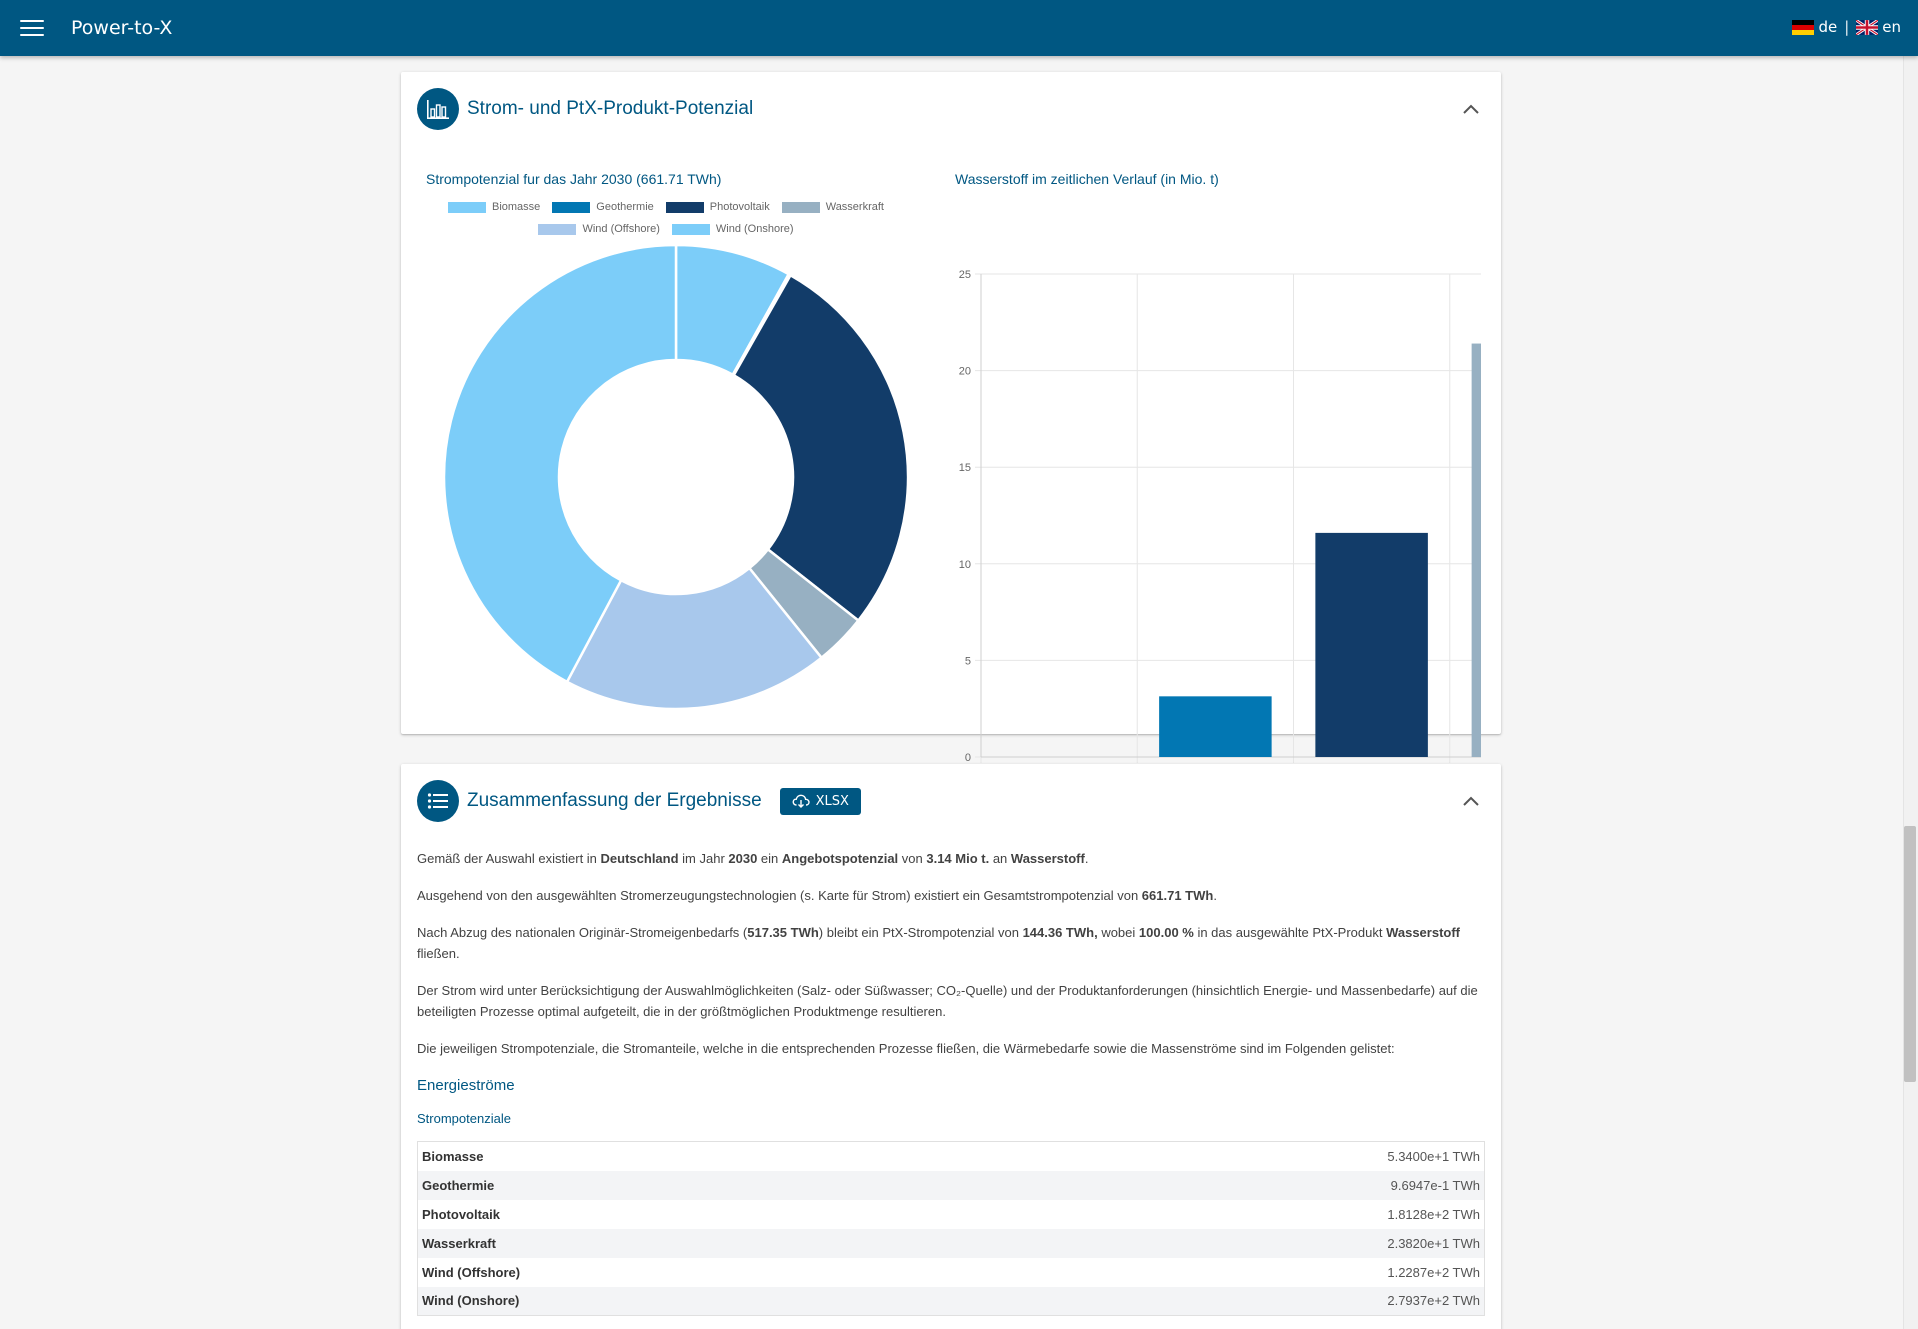 The width and height of the screenshot is (1918, 1329). Describe the element at coordinates (614, 800) in the screenshot. I see `summary-card-title: Zusammenfassung der Ergebnisse` at that location.